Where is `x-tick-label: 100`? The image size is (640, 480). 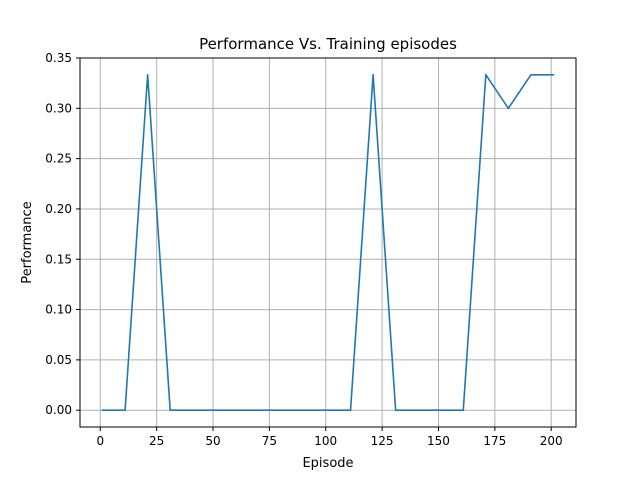 x-tick-label: 100 is located at coordinates (325, 441).